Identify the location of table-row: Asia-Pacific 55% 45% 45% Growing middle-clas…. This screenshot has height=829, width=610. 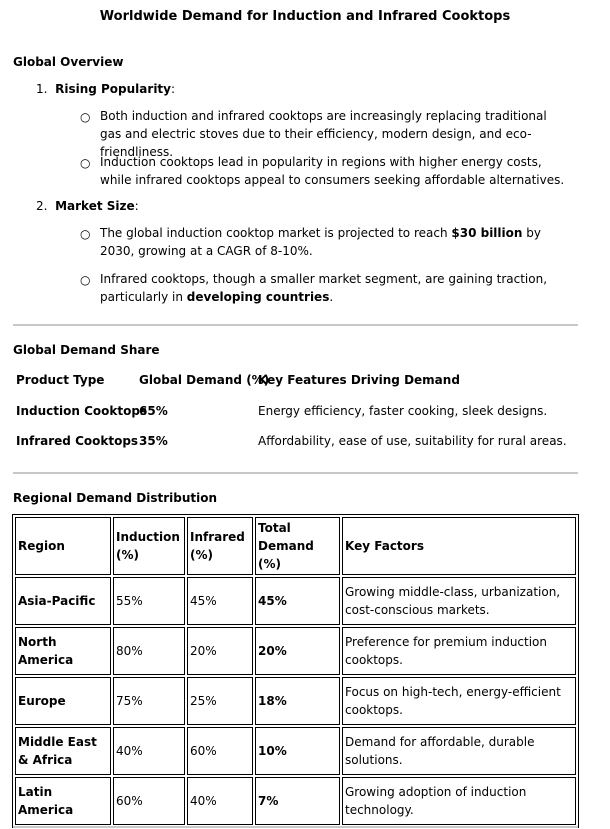
(295, 601).